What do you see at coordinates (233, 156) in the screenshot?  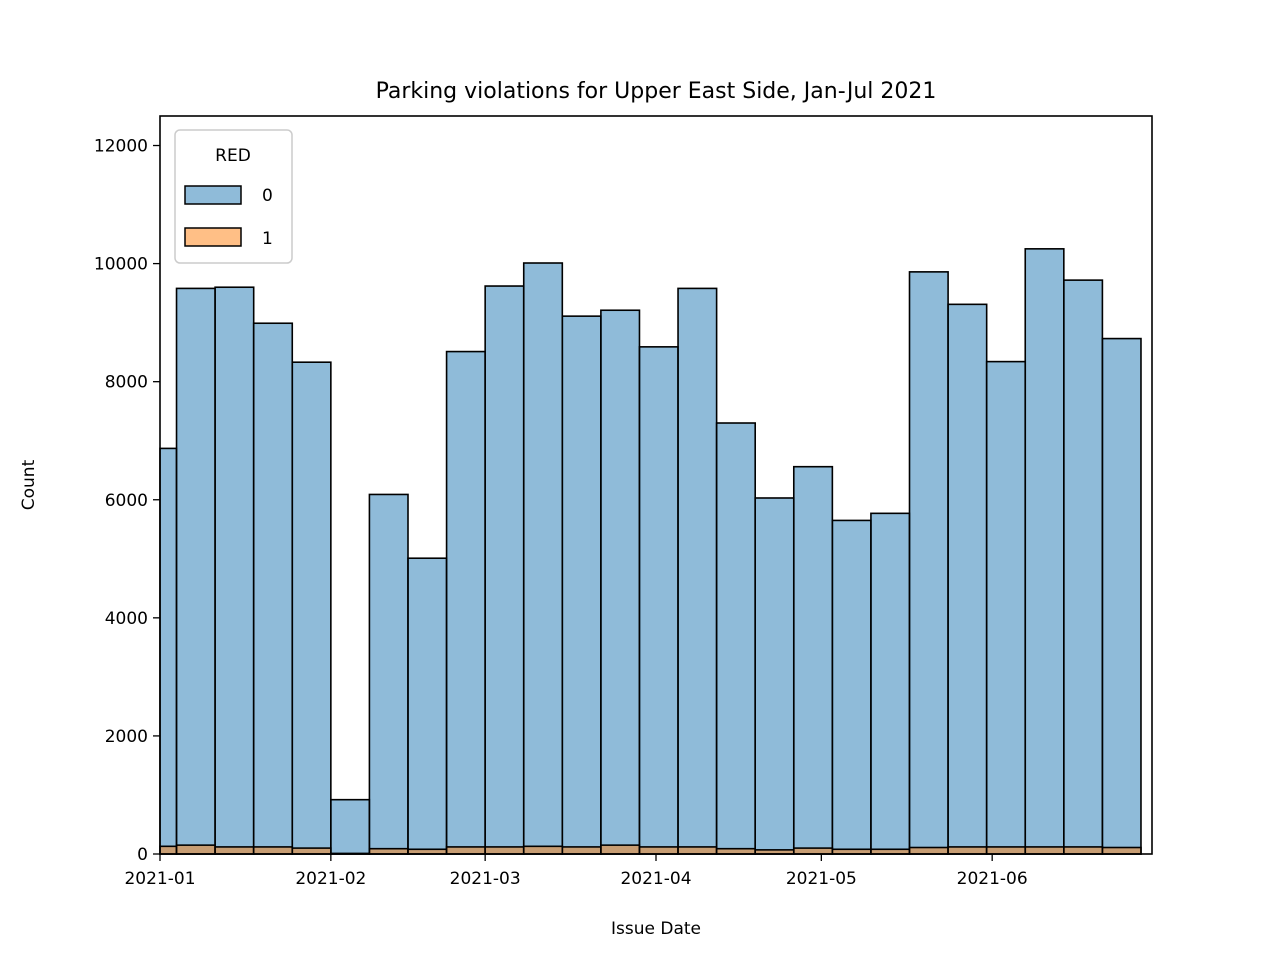 I see `legend-title: RED` at bounding box center [233, 156].